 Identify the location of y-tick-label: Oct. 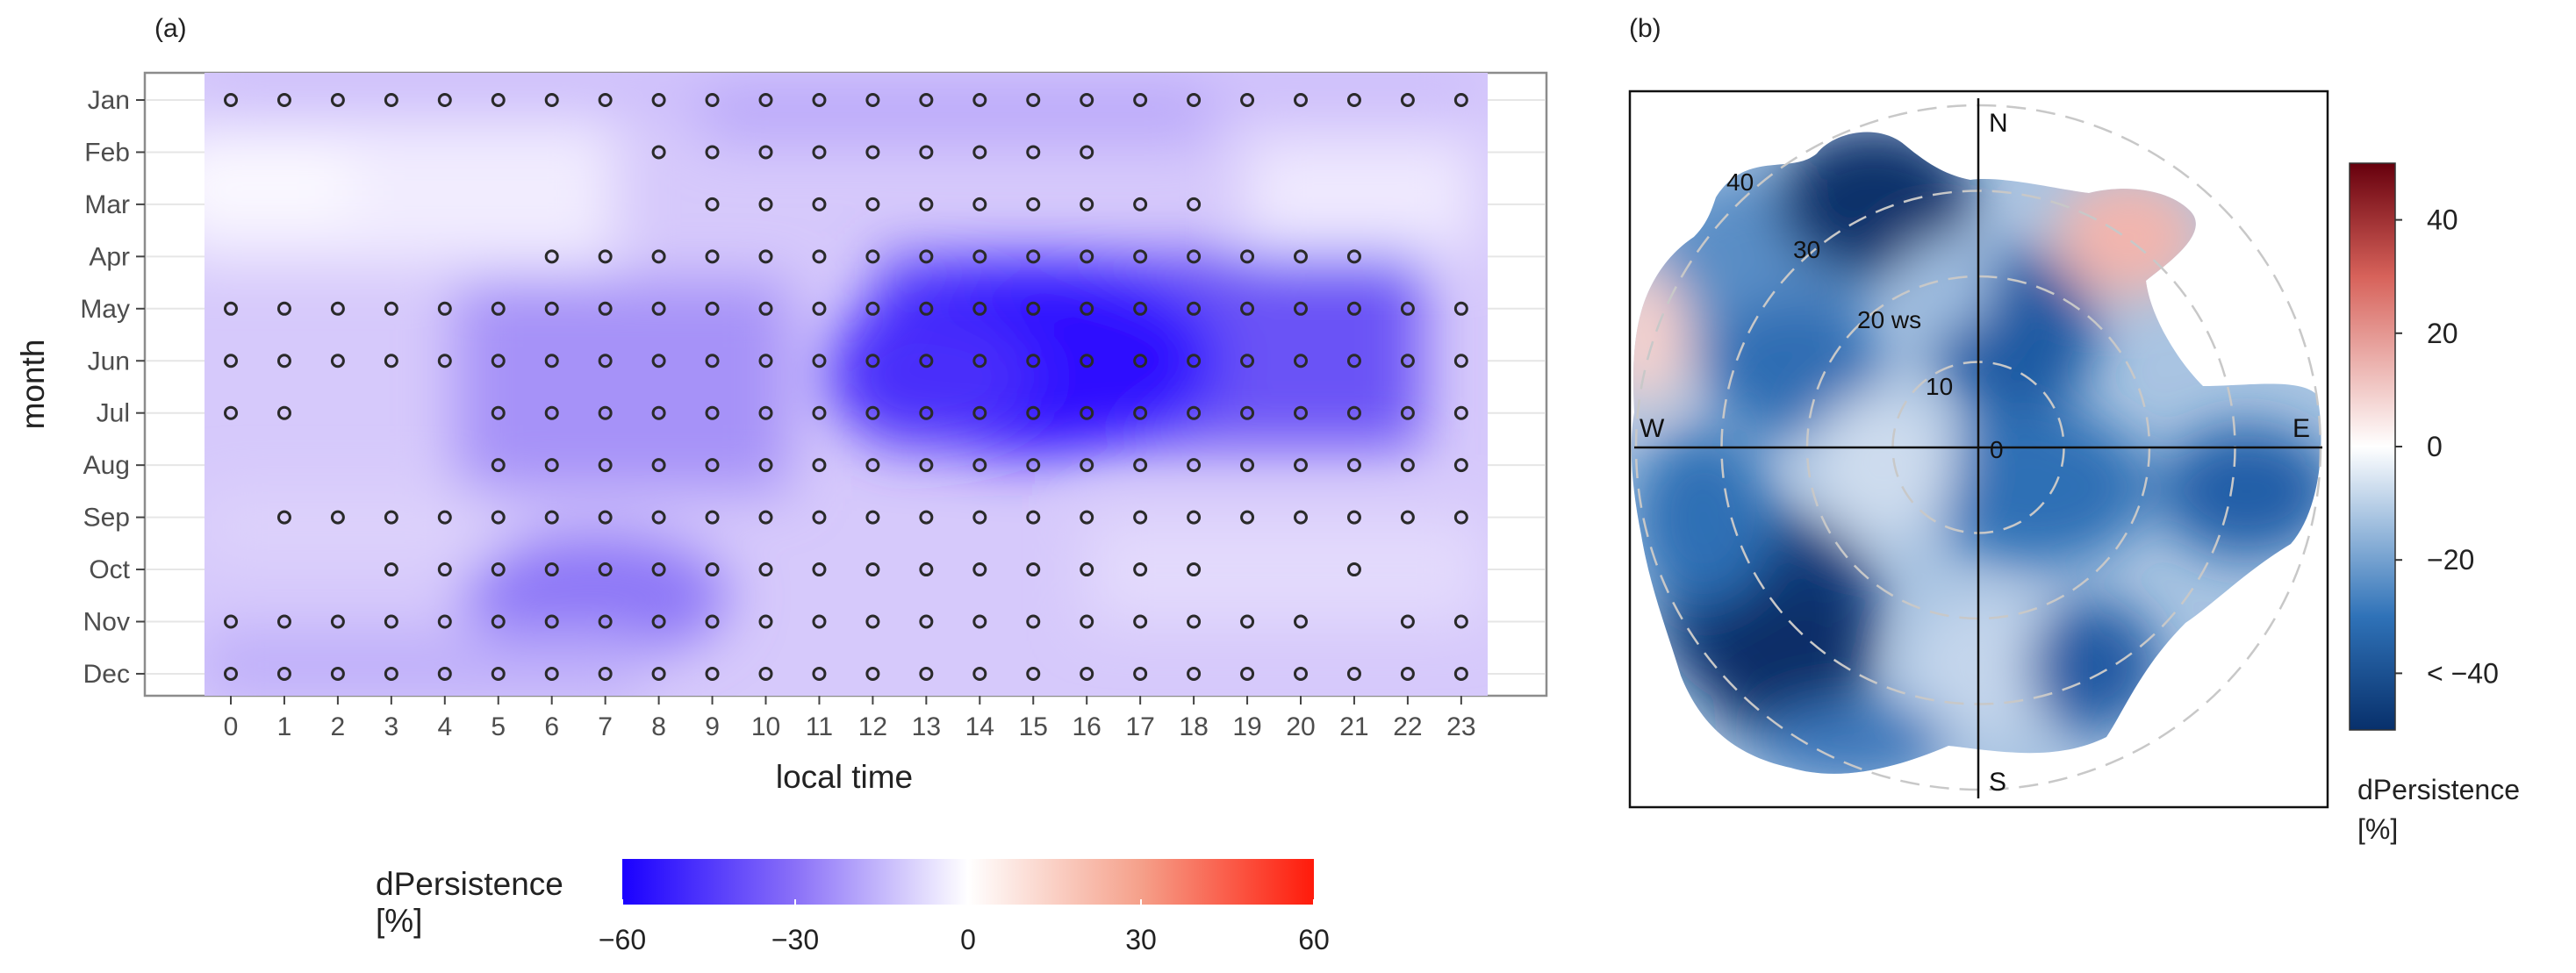
(109, 569).